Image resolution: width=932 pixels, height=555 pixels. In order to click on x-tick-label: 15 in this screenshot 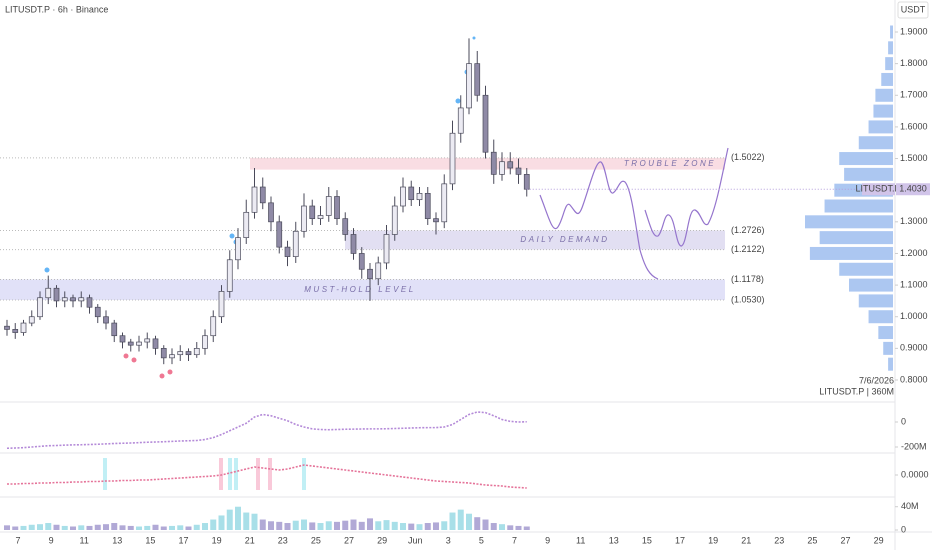, I will do `click(647, 540)`.